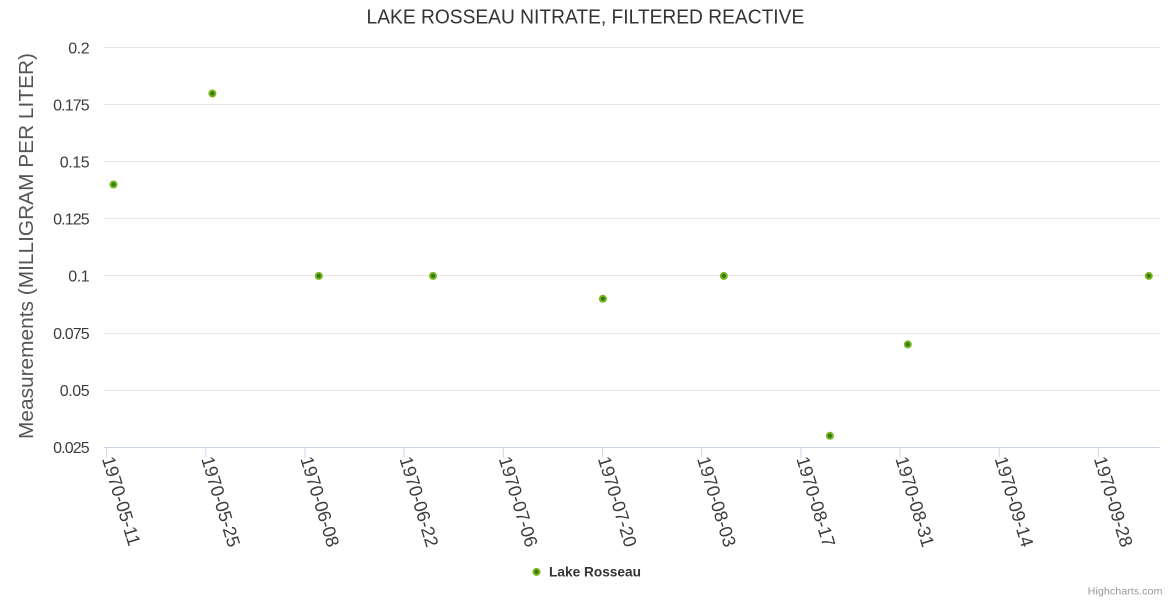 The image size is (1170, 600). I want to click on svg-text: 0.025, so click(71, 448).